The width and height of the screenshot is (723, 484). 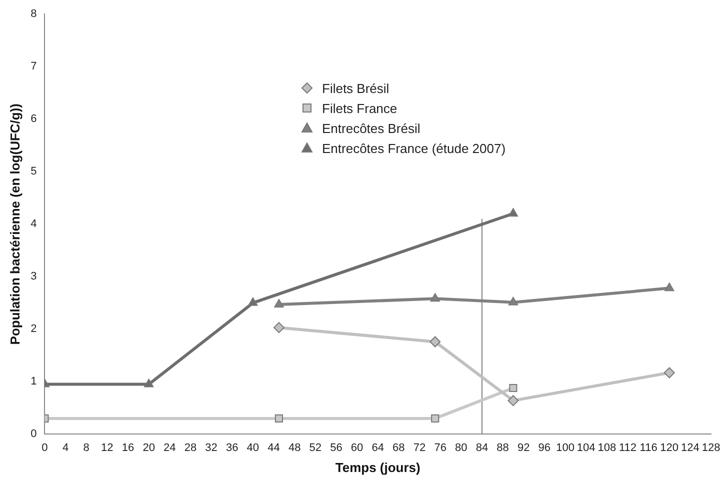 What do you see at coordinates (627, 448) in the screenshot?
I see `x-tick-label: 112` at bounding box center [627, 448].